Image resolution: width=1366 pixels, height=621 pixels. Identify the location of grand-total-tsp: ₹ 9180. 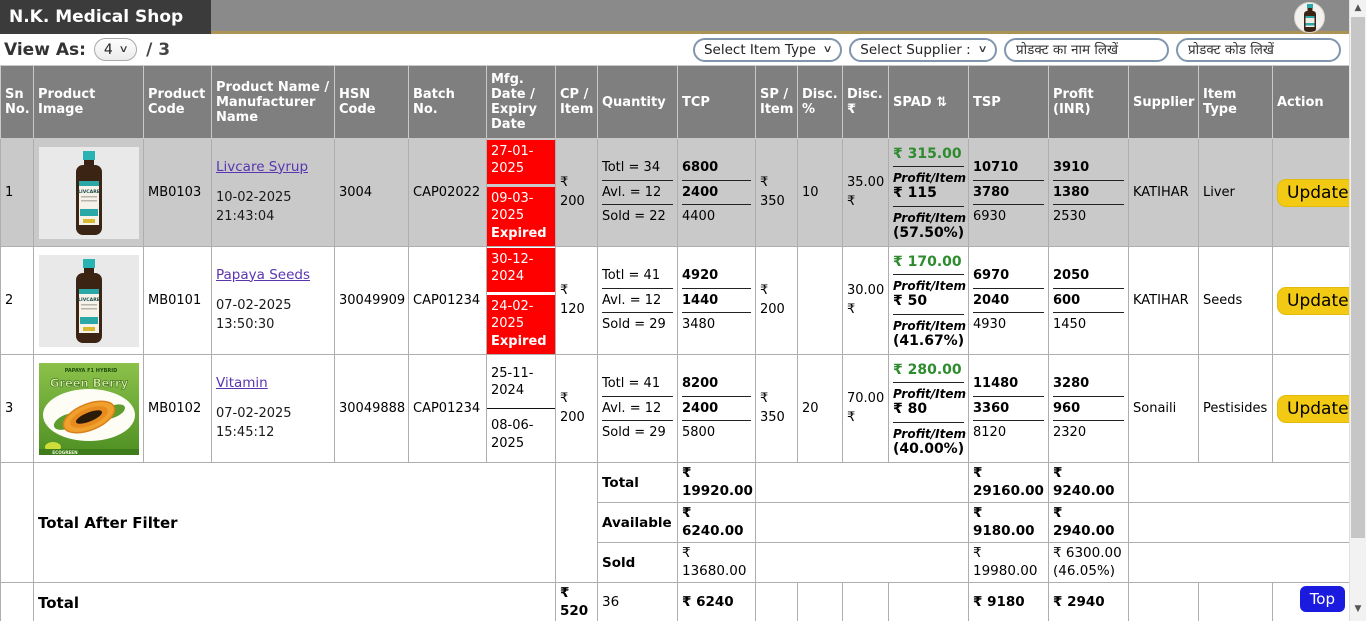
(1008, 601).